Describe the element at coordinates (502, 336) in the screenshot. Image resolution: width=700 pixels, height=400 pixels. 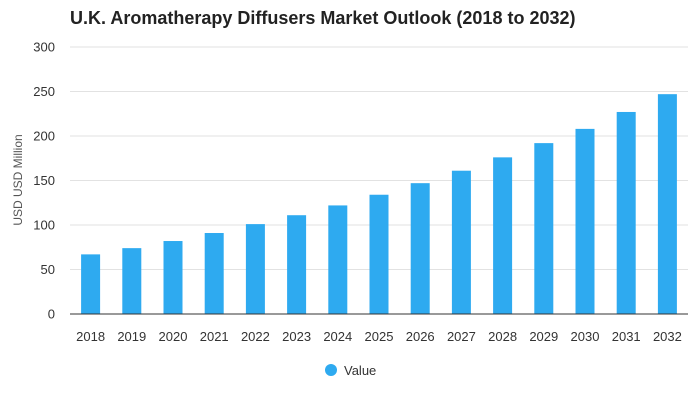
I see `x-tick-label: 2028` at that location.